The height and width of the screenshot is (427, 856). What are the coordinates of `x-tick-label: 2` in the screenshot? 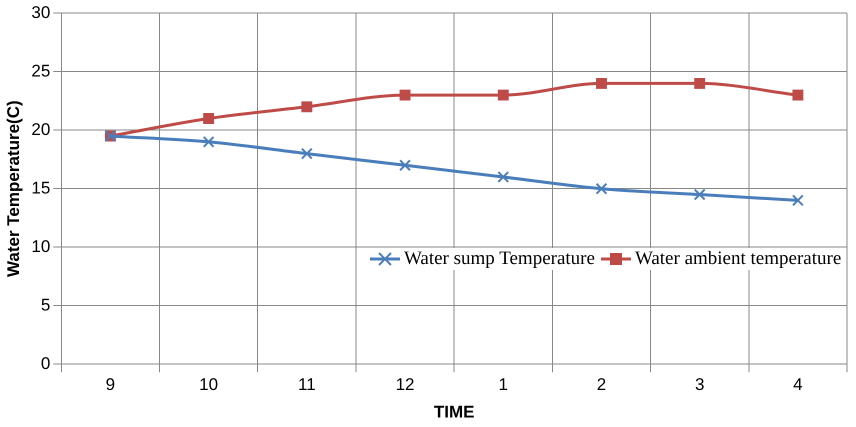 It's located at (601, 384).